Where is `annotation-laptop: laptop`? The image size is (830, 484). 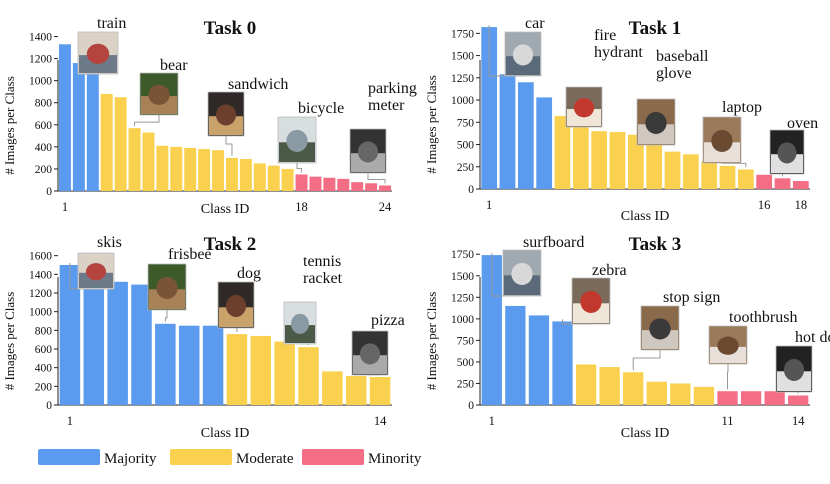
annotation-laptop: laptop is located at coordinates (732, 133).